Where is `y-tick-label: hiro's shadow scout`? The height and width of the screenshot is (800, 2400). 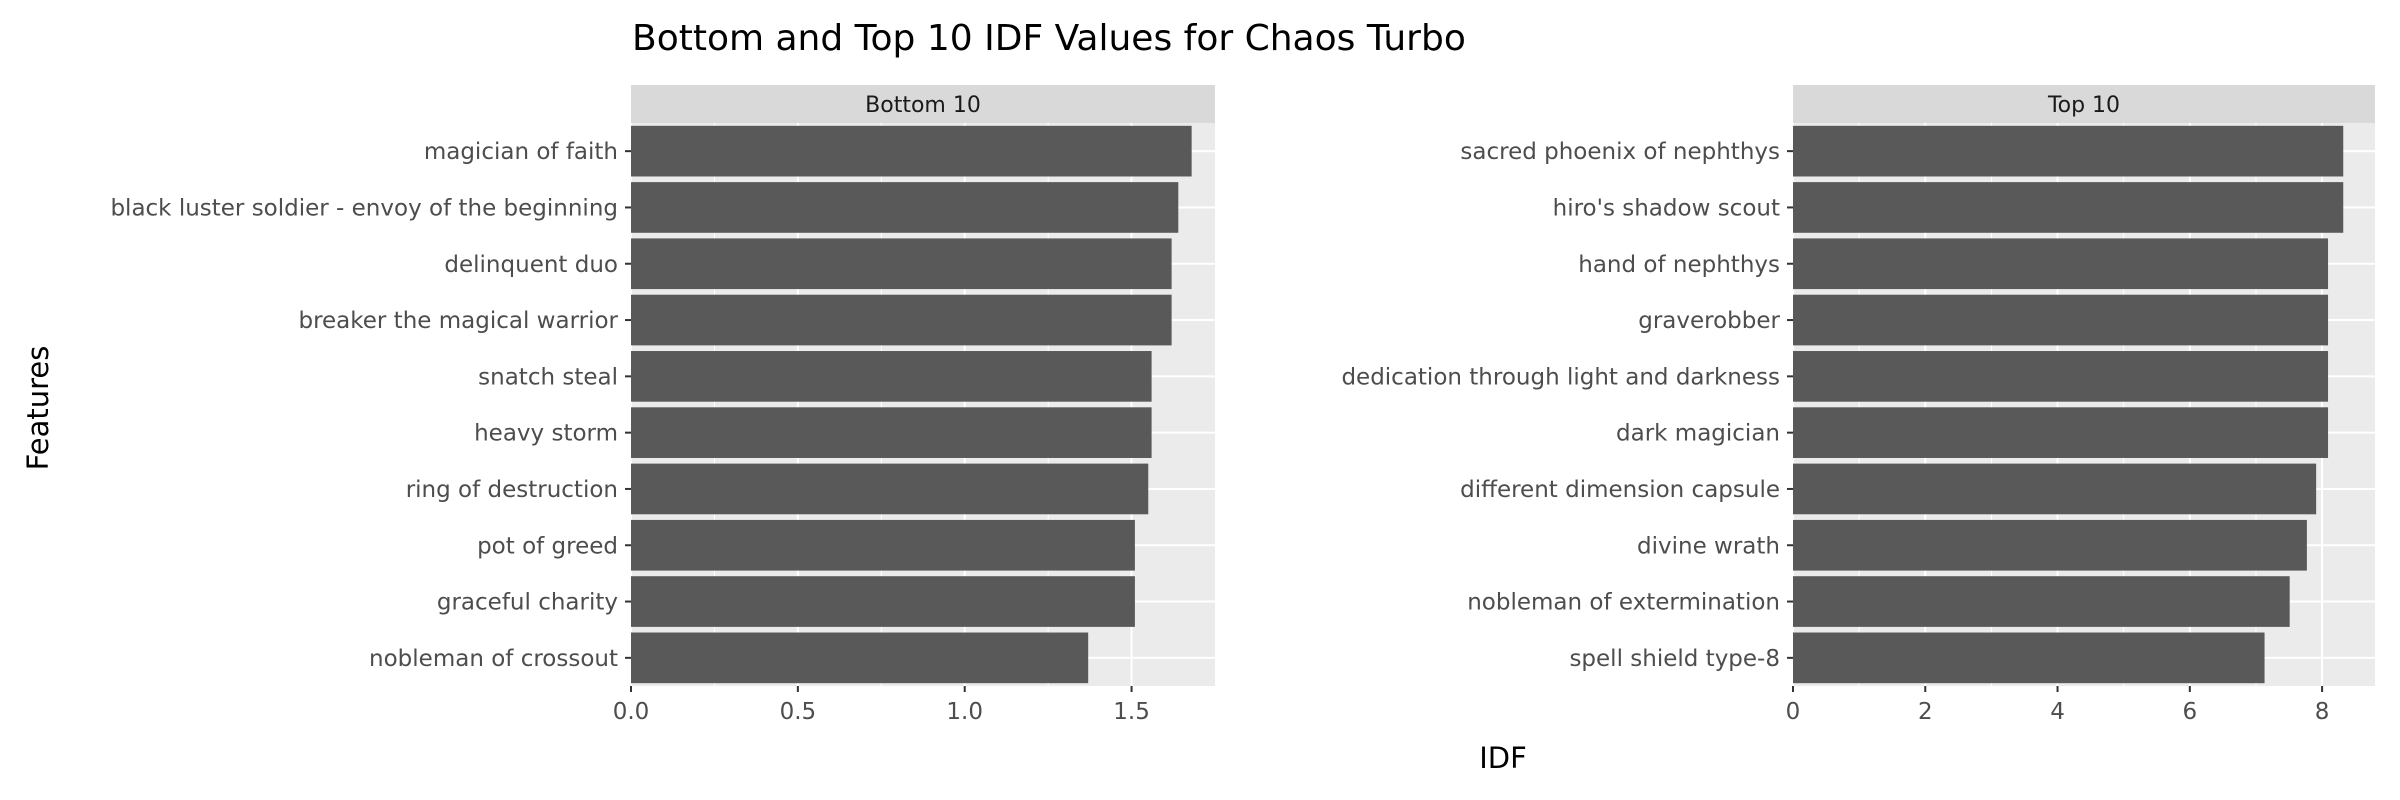 y-tick-label: hiro's shadow scout is located at coordinates (1666, 208).